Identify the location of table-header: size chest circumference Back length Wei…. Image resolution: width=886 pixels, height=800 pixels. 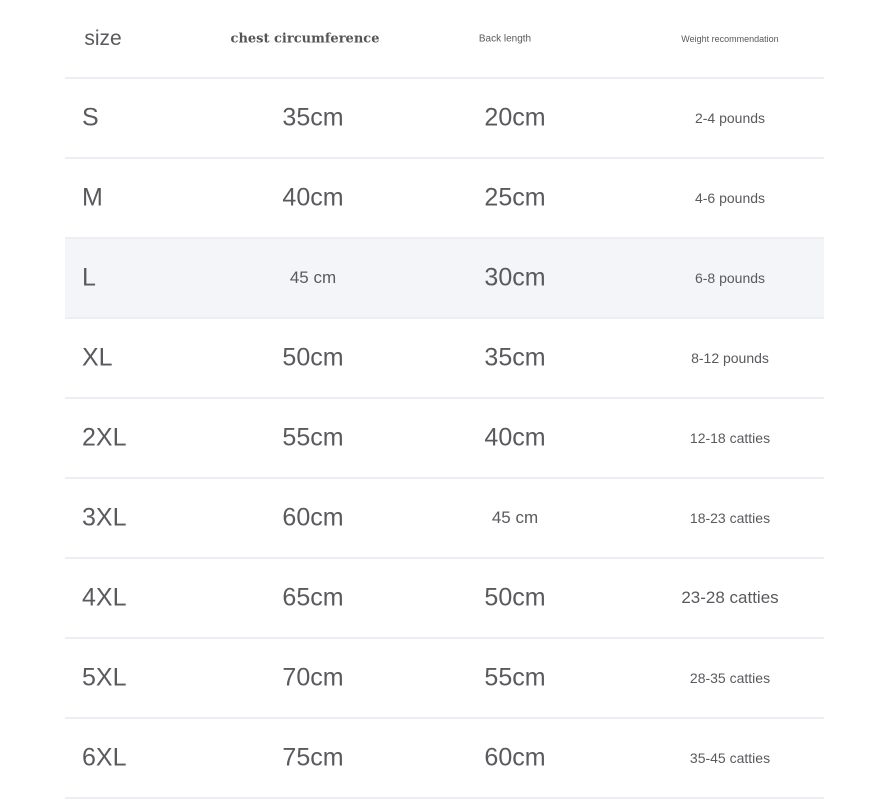
(444, 39).